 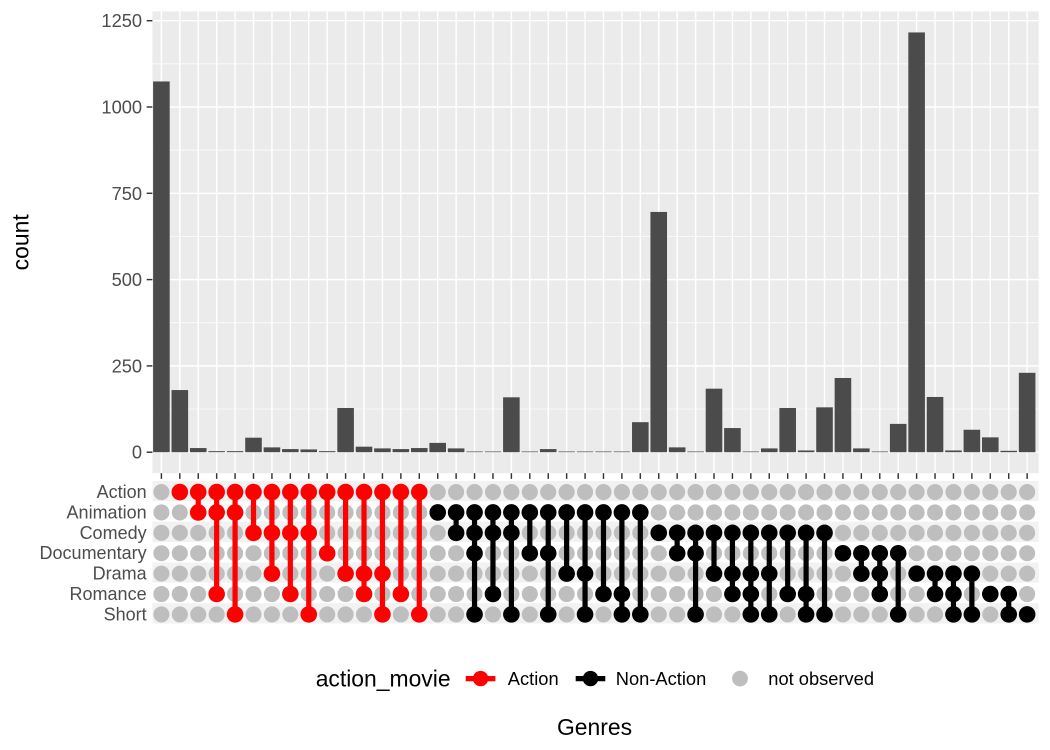 What do you see at coordinates (107, 512) in the screenshot?
I see `svg-text: Animation` at bounding box center [107, 512].